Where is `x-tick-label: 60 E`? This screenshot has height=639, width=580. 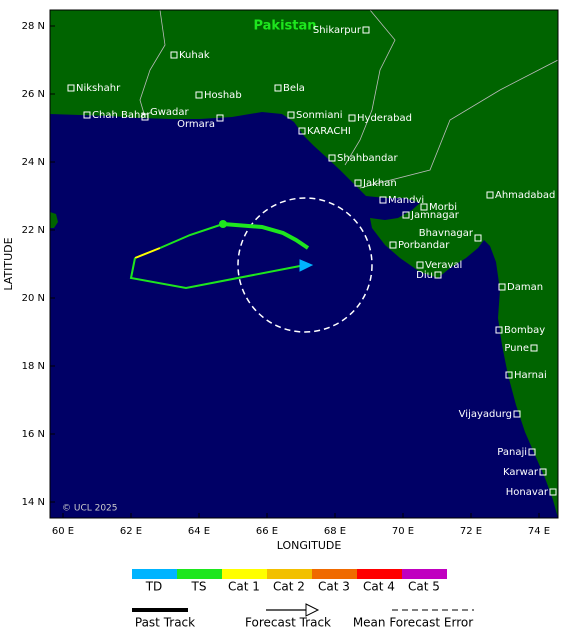
x-tick-label: 60 E is located at coordinates (63, 531).